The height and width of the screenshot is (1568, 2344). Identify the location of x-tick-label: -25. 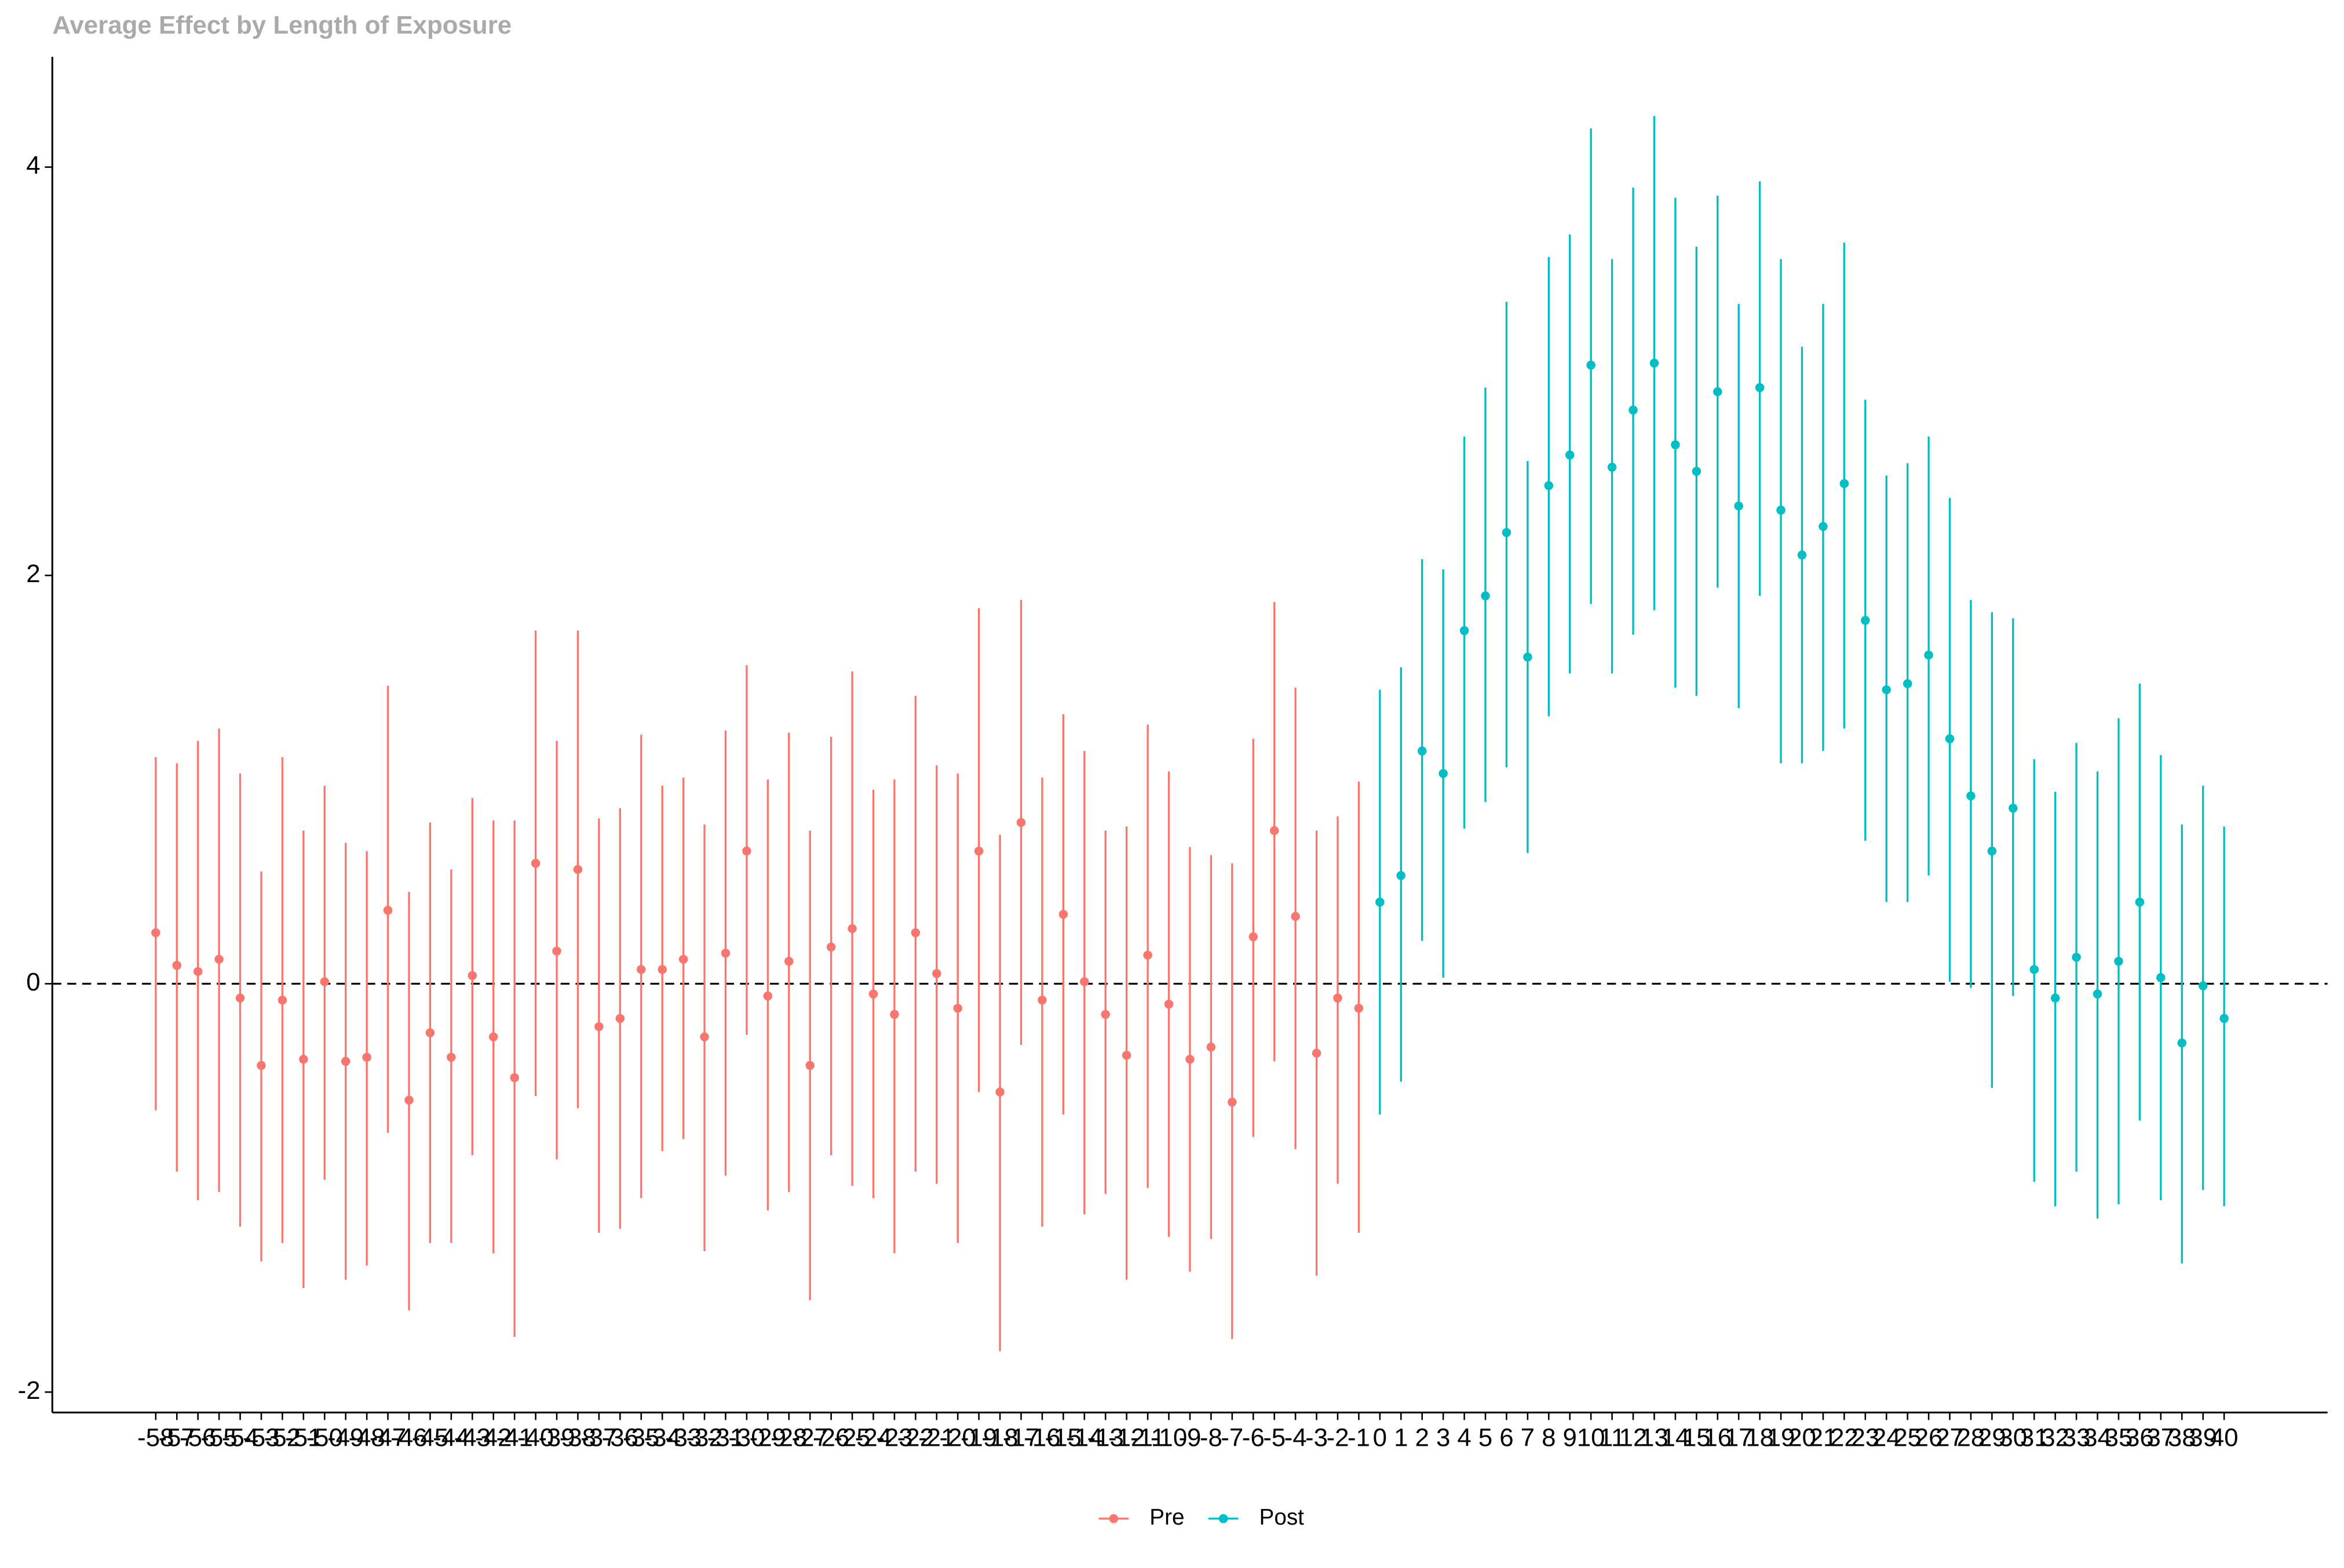
(852, 1438).